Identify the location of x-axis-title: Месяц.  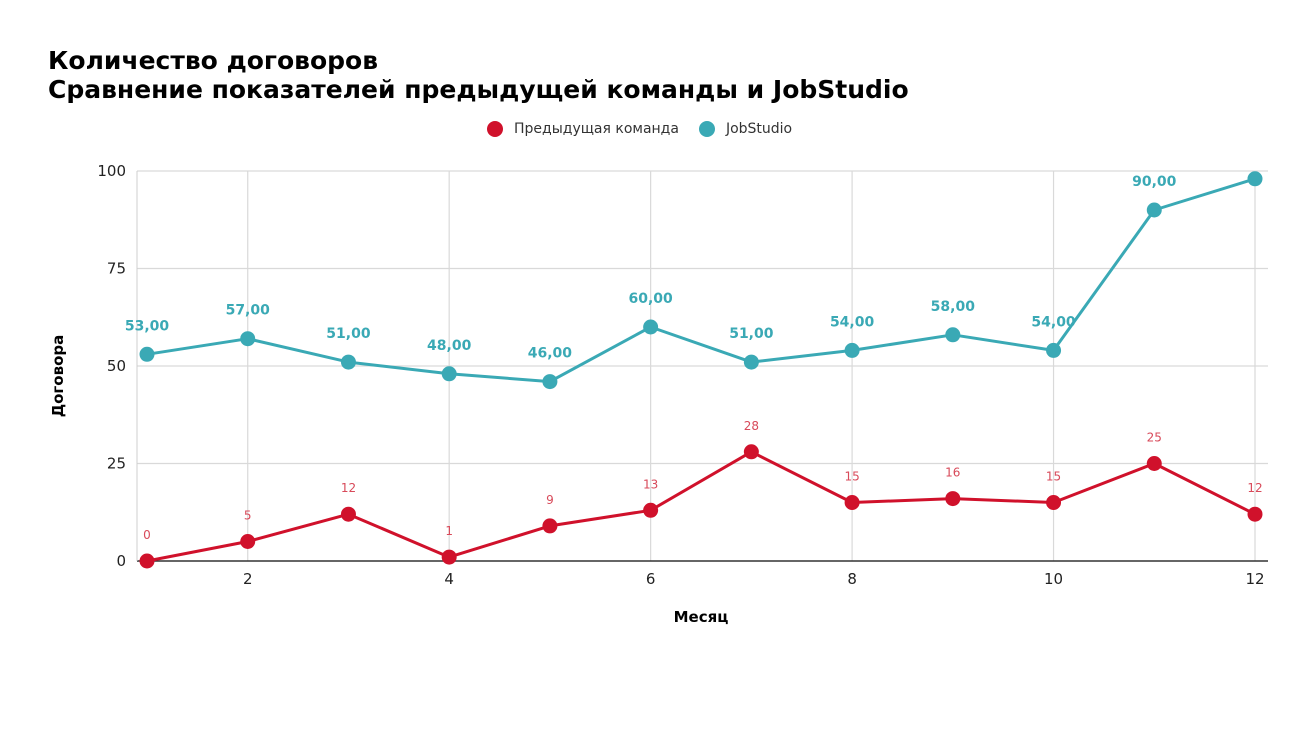
(701, 617).